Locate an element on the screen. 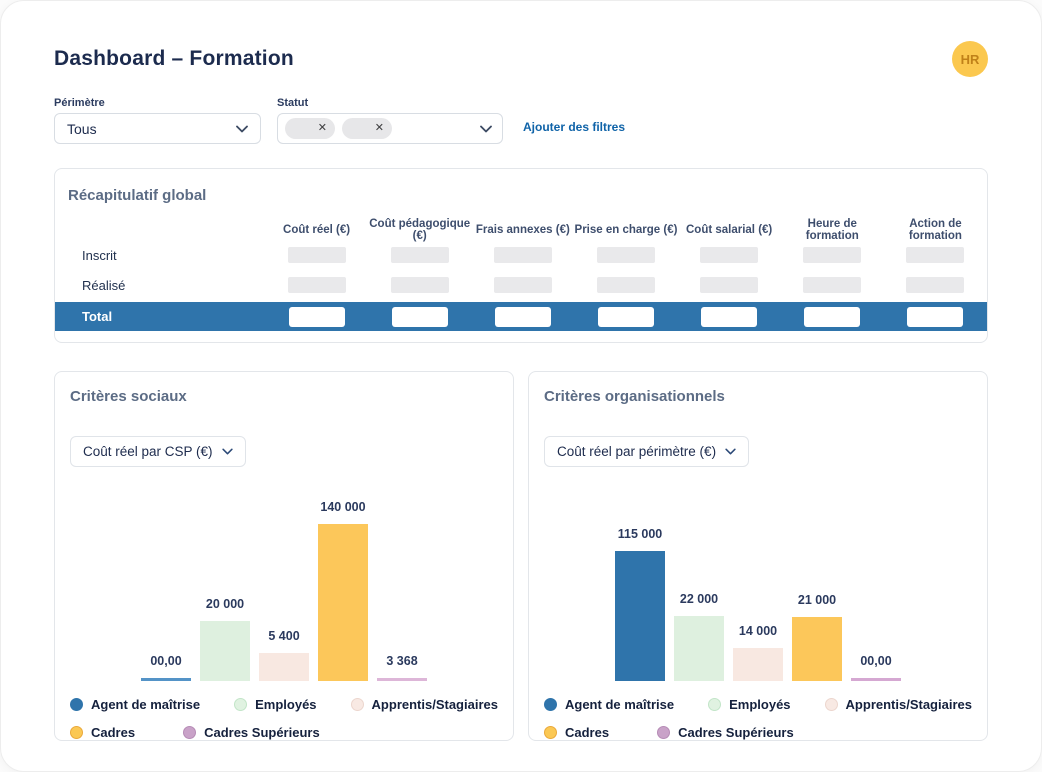 Image resolution: width=1042 pixels, height=772 pixels. legend-label: Agent de maîtrise is located at coordinates (620, 704).